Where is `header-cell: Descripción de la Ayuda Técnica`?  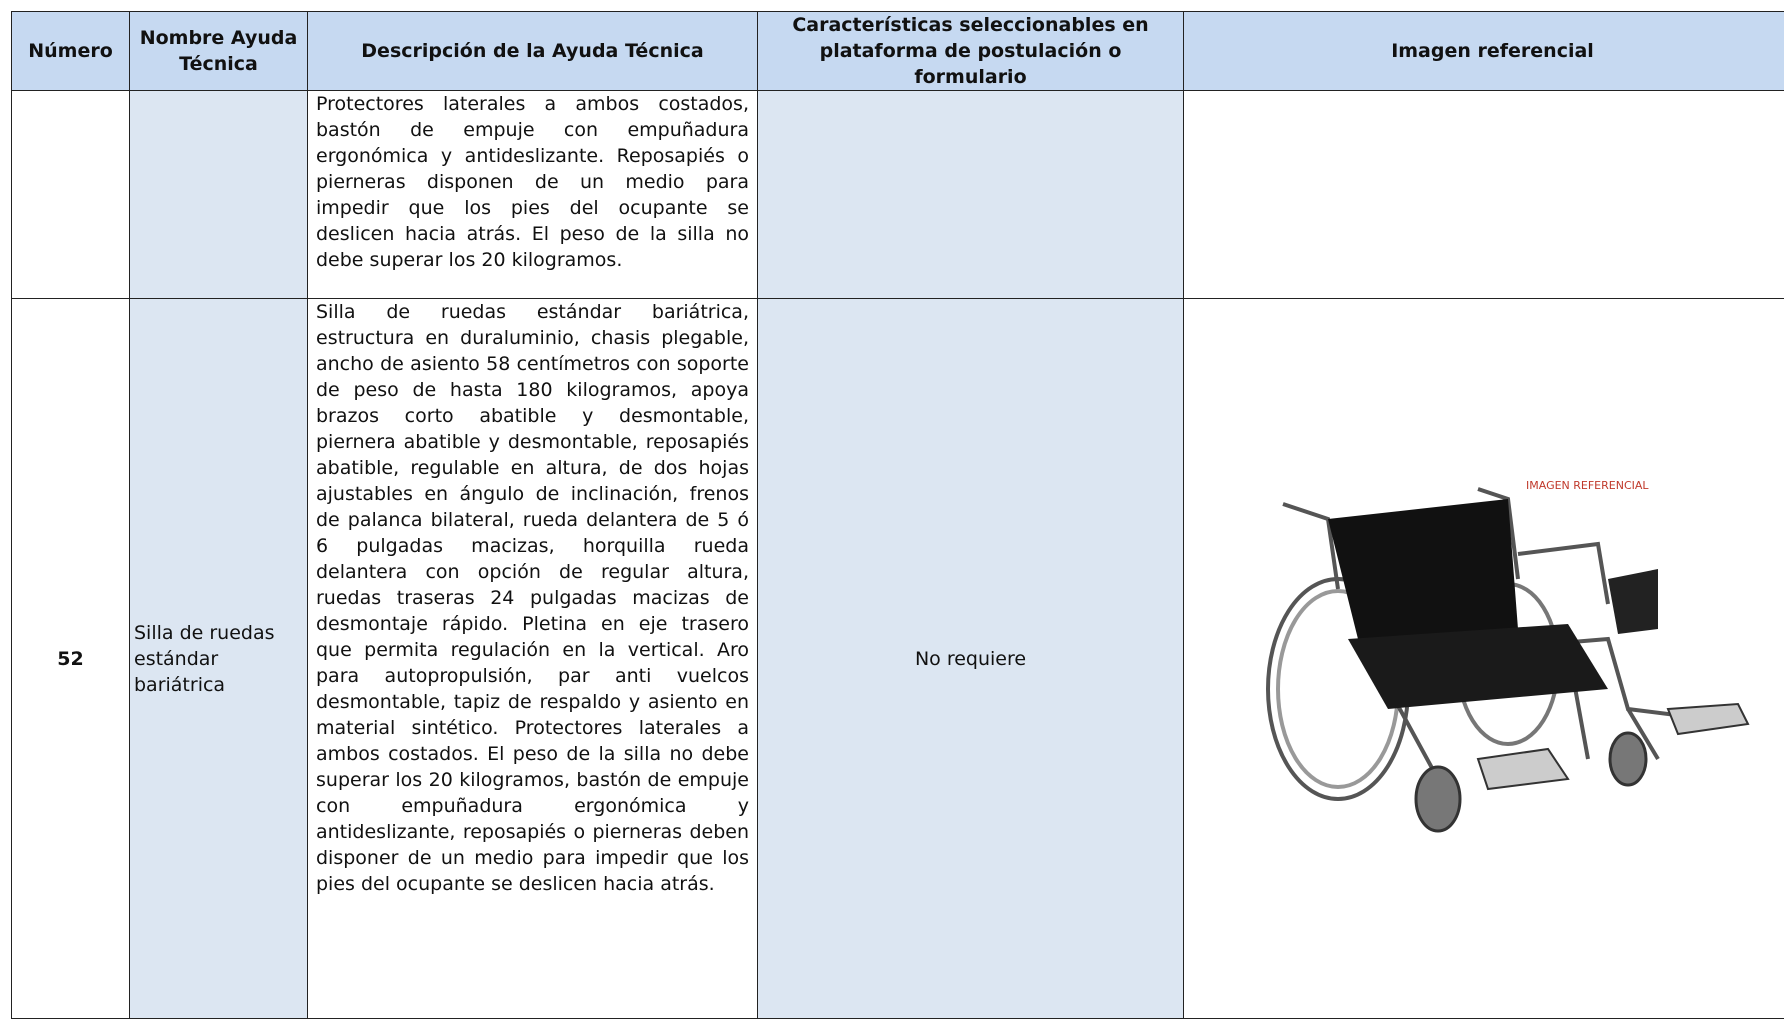
header-cell: Descripción de la Ayuda Técnica is located at coordinates (533, 51).